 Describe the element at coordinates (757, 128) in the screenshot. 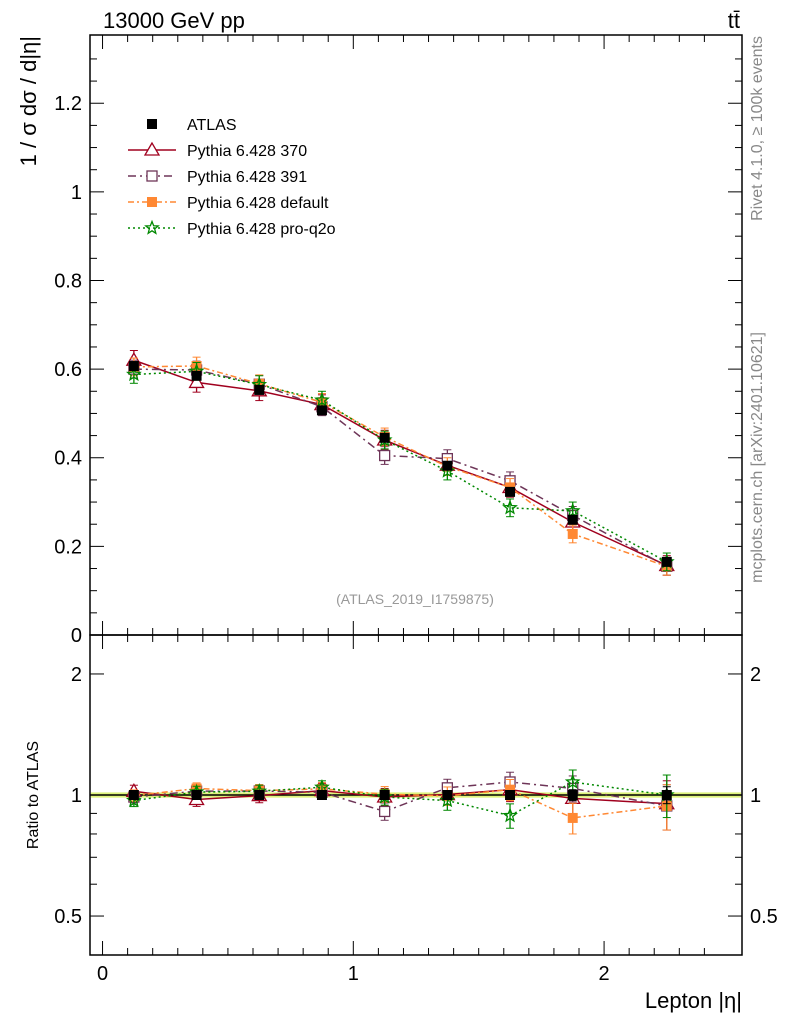

I see `side-text-rivet: Rivet 4.1.0, ≥ 100k events` at that location.